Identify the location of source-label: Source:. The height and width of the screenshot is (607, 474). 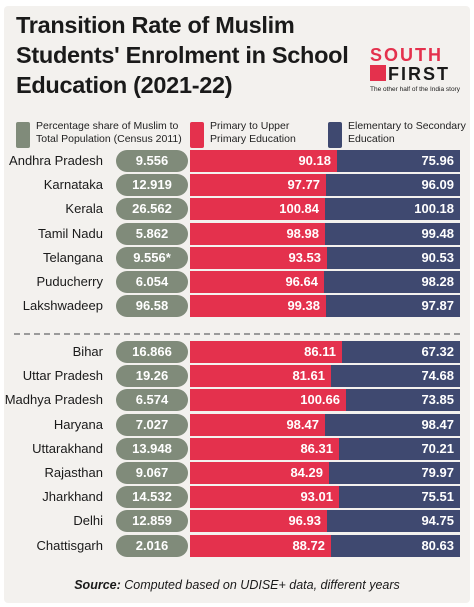
(97, 585).